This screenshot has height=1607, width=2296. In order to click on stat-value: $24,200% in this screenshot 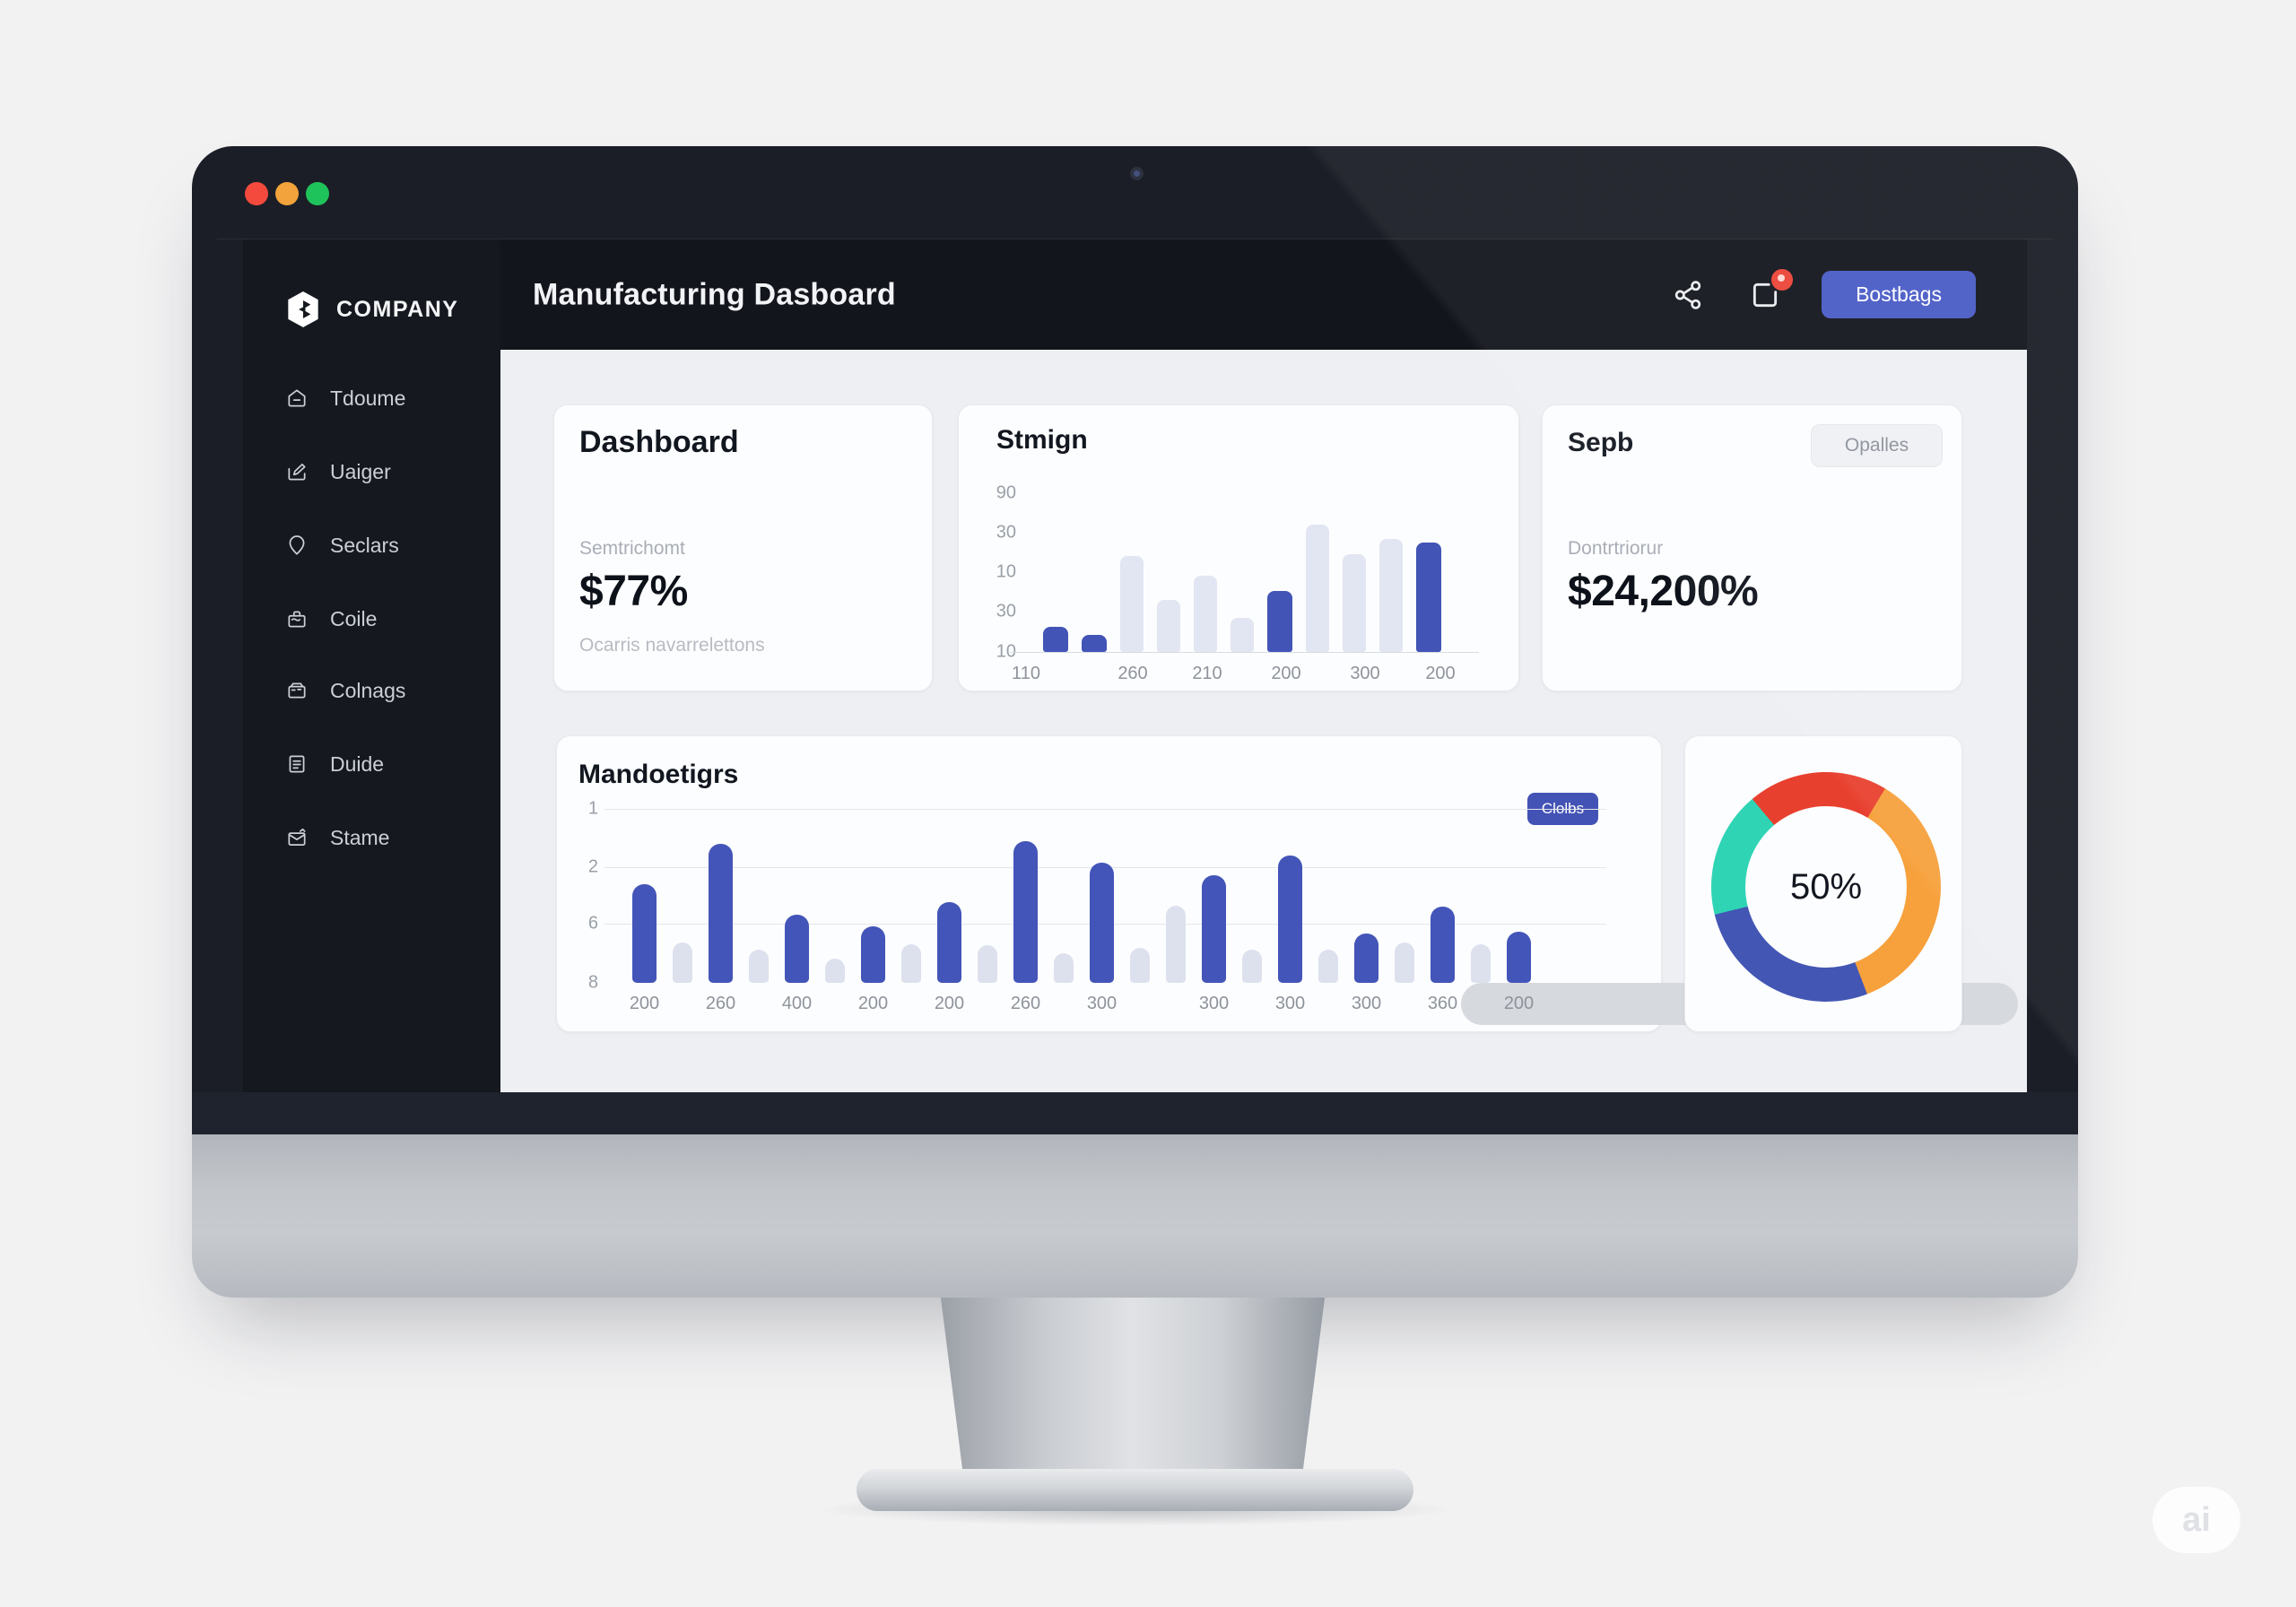, I will do `click(1663, 592)`.